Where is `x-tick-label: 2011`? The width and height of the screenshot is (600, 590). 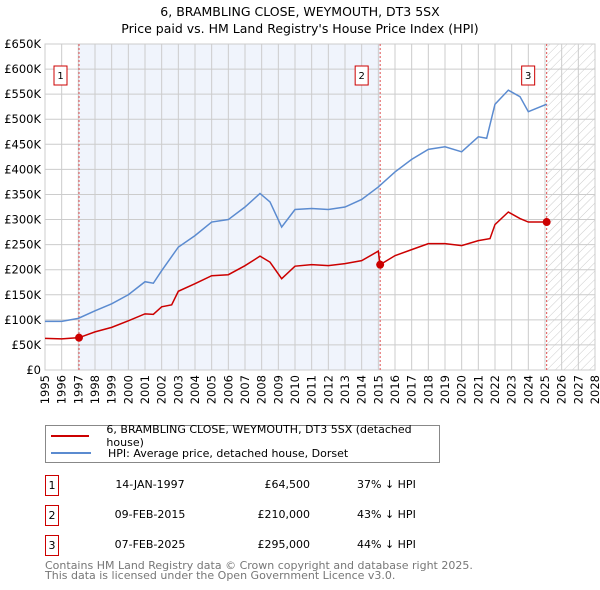
x-tick-label: 2011 is located at coordinates (312, 389).